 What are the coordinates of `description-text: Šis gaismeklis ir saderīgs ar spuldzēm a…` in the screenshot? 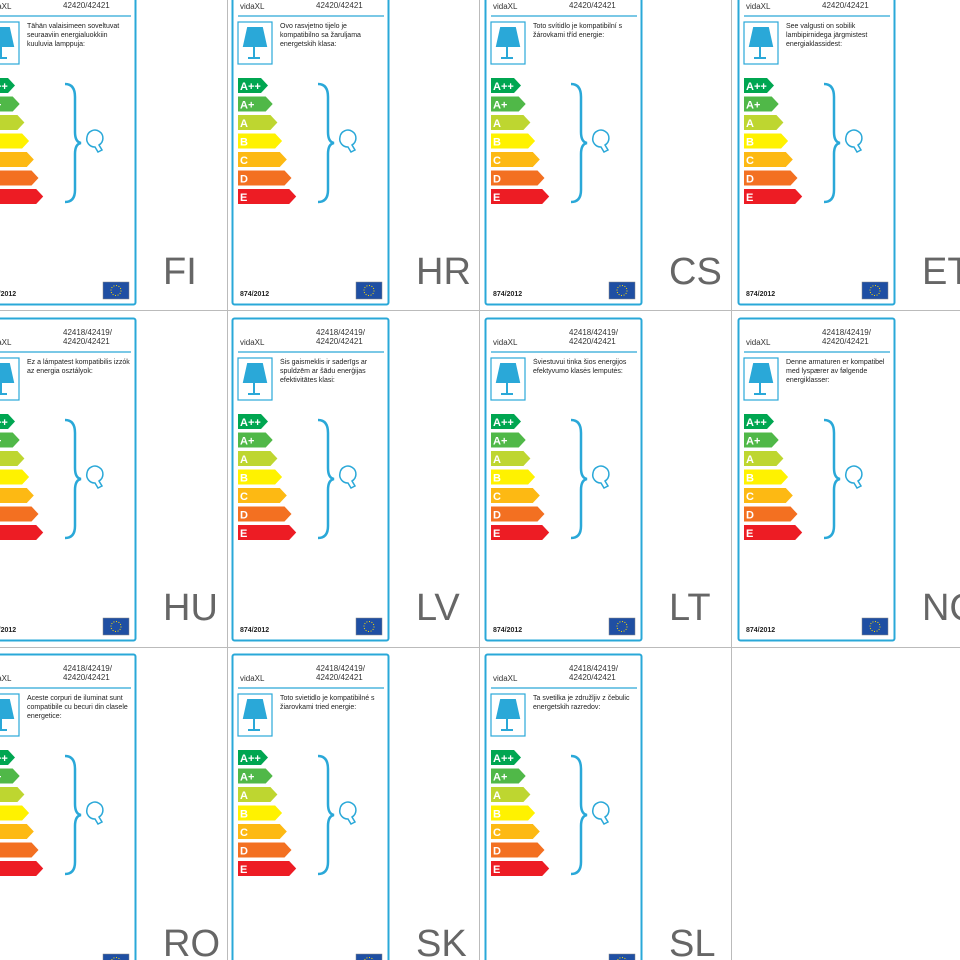 It's located at (324, 371).